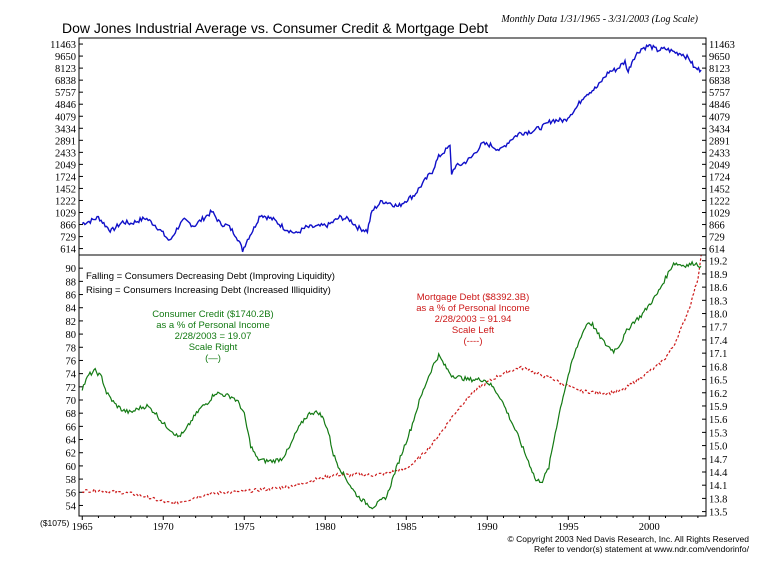 Image resolution: width=769 pixels, height=566 pixels. What do you see at coordinates (71, 269) in the screenshot?
I see `left-tick-label: 90` at bounding box center [71, 269].